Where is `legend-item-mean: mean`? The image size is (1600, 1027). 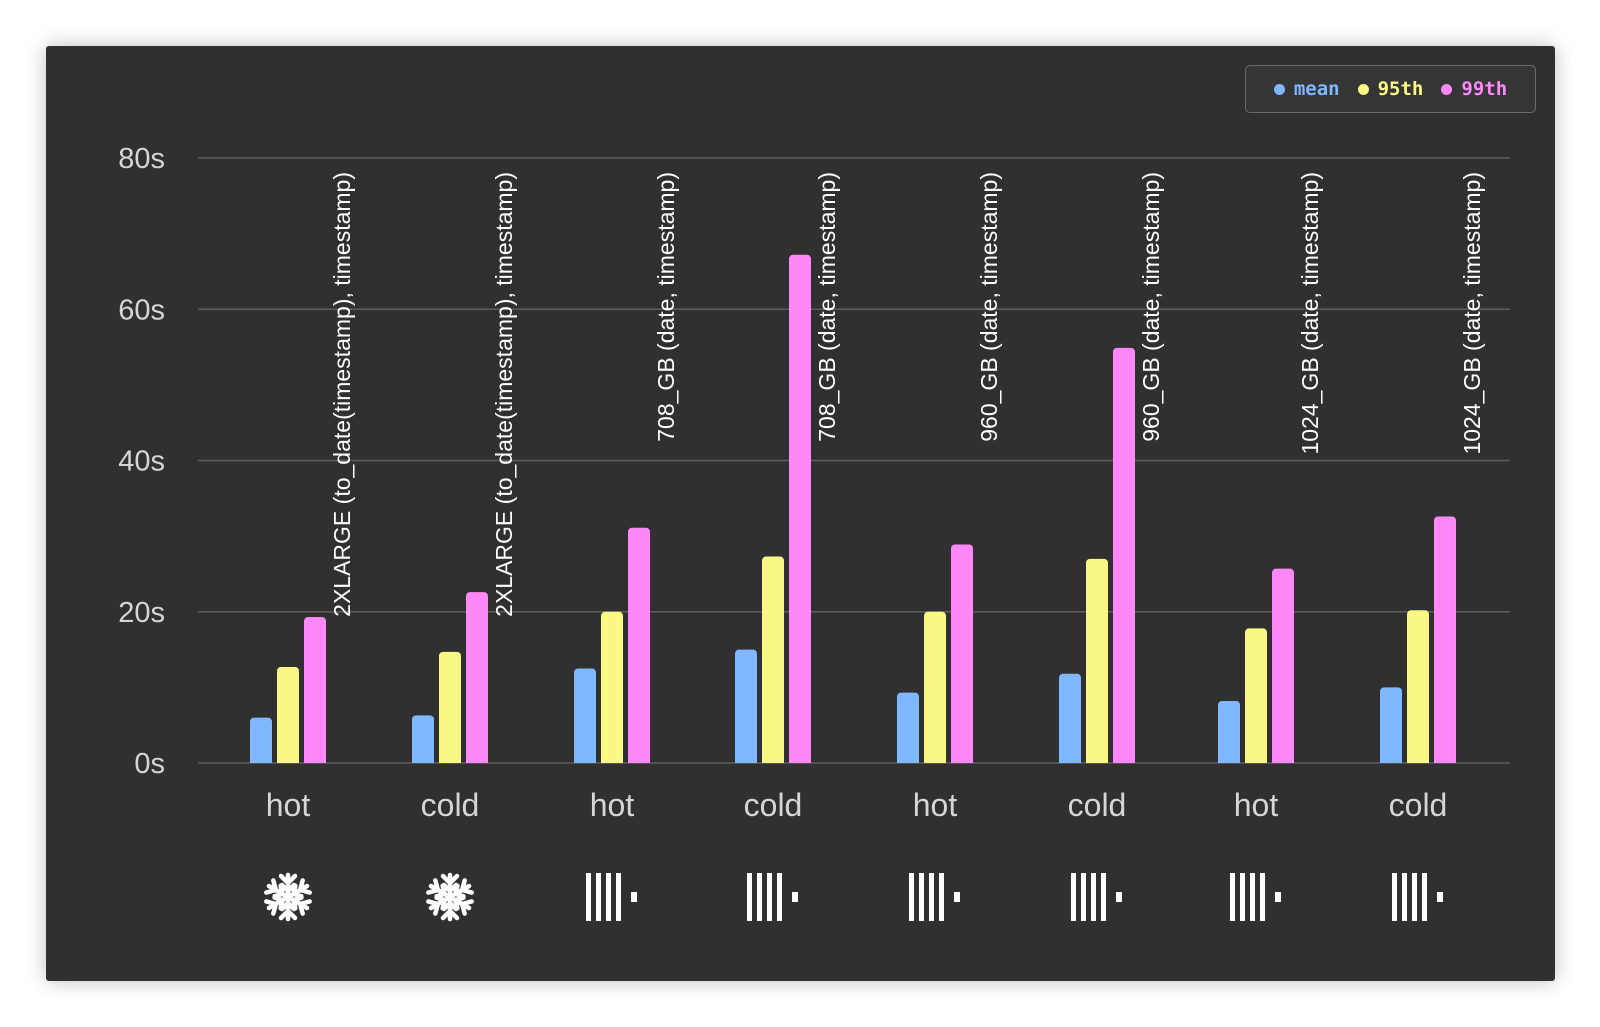 legend-item-mean: mean is located at coordinates (1306, 89).